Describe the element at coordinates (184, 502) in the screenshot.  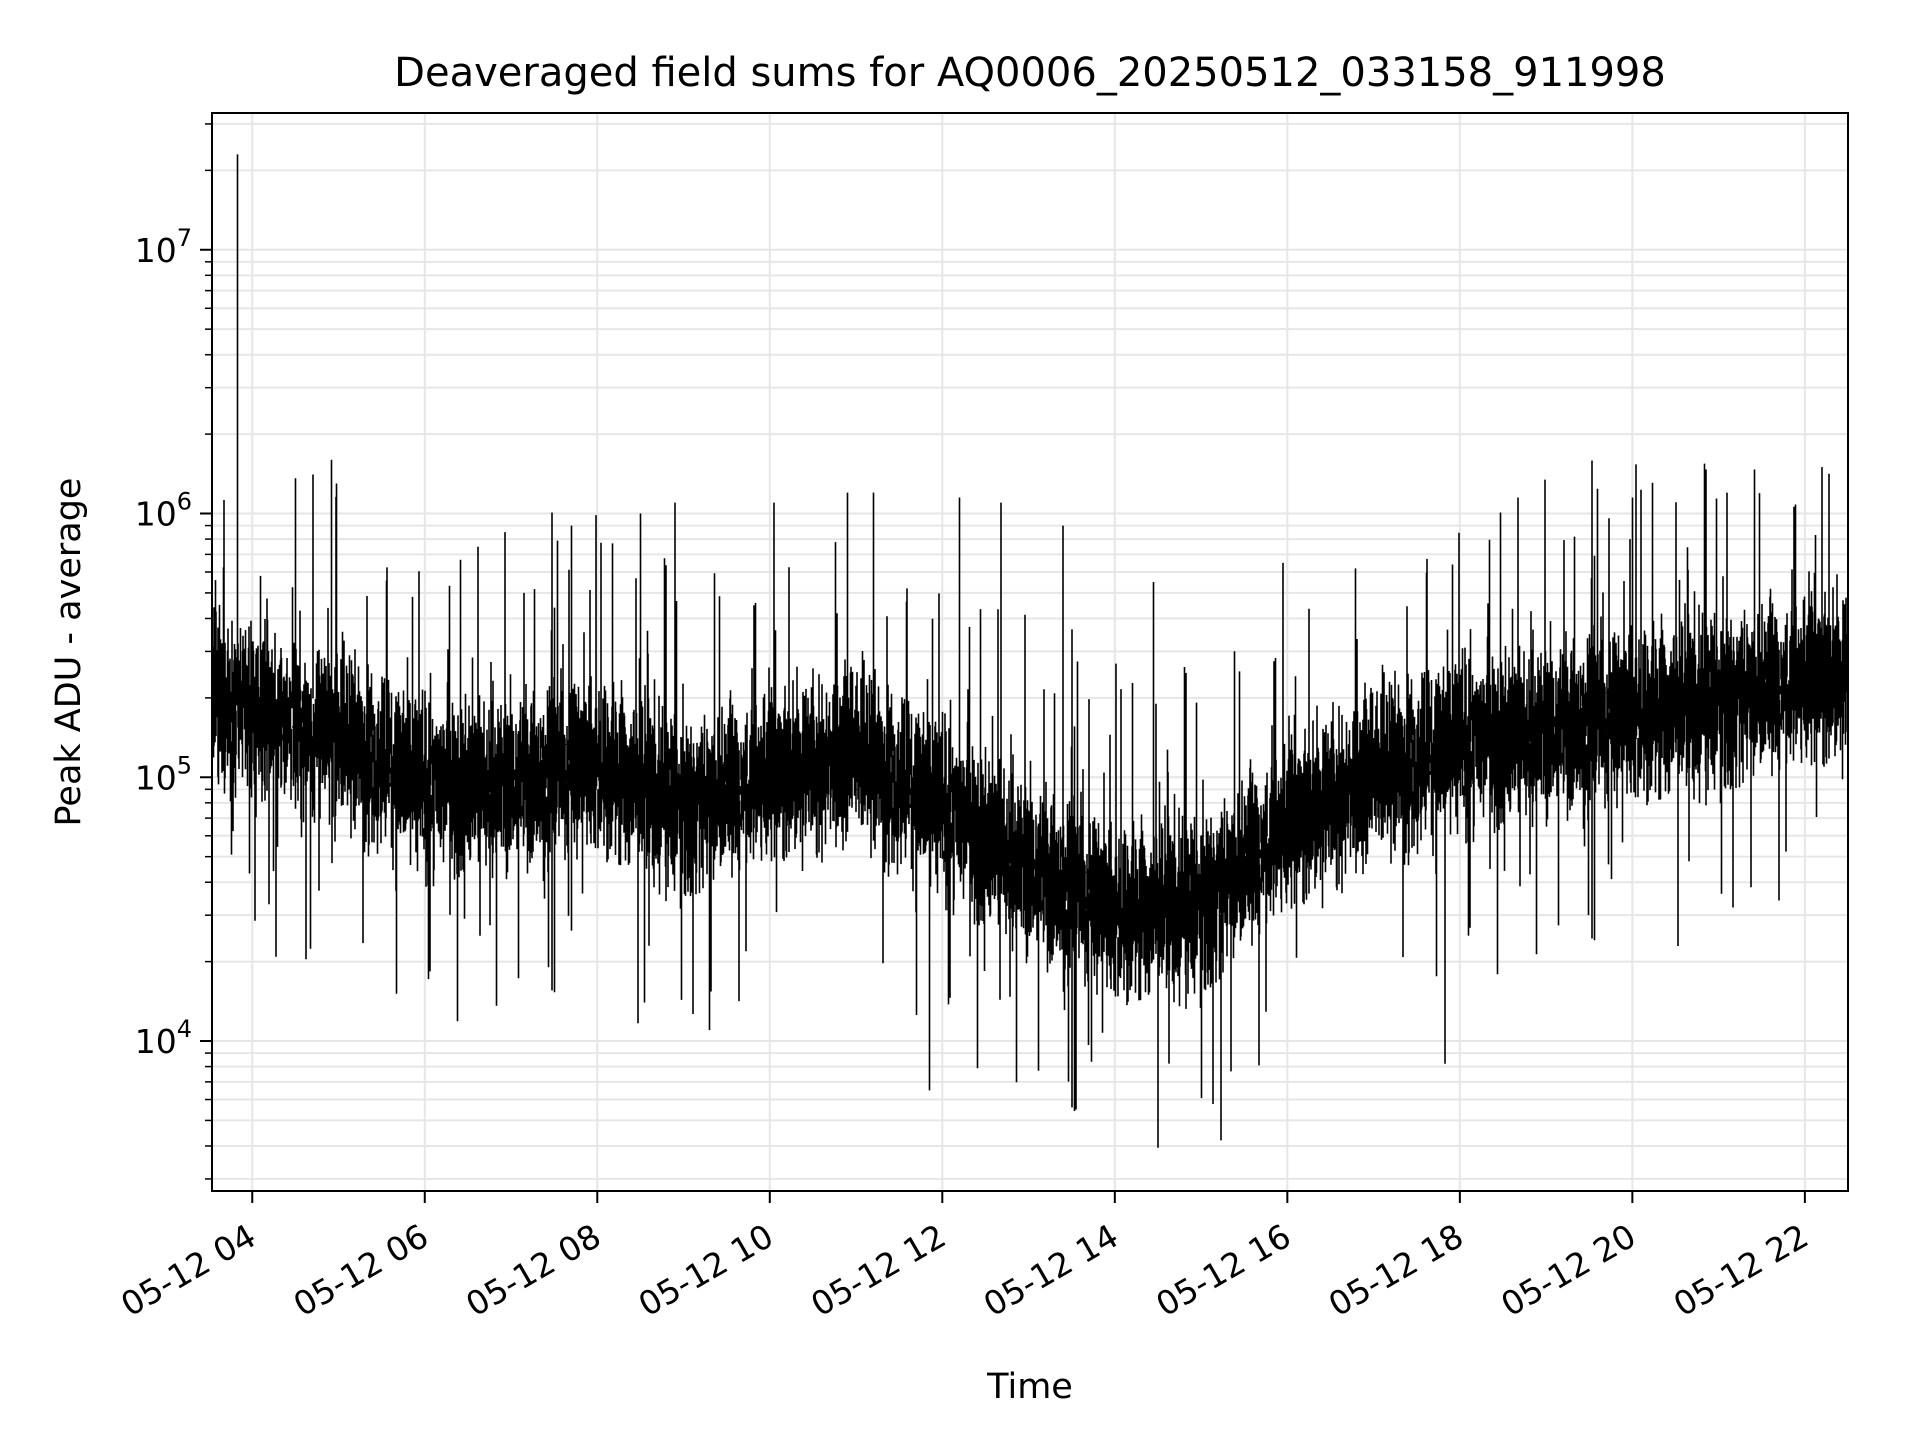
I see `y-tick-exponent: 6` at that location.